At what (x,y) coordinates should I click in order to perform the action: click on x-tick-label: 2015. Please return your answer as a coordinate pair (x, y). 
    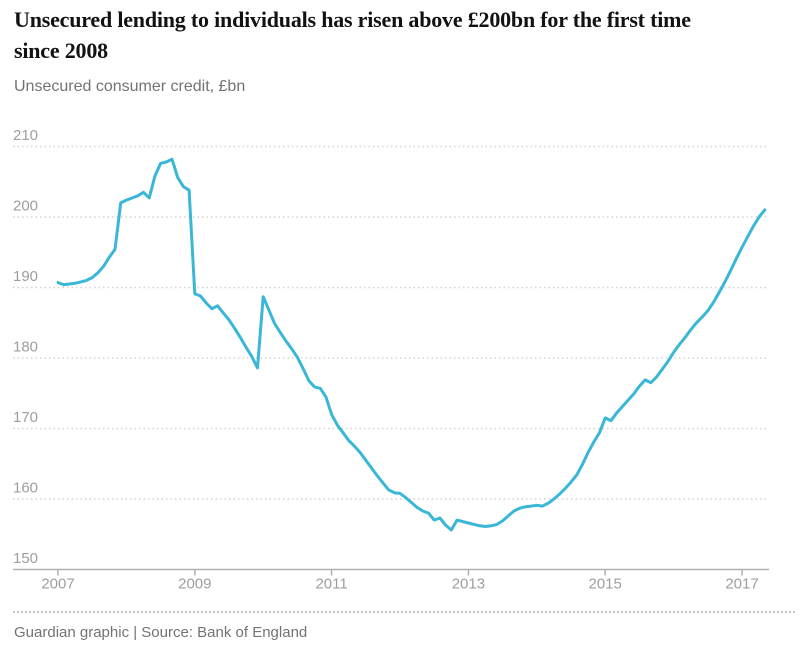
    Looking at the image, I should click on (605, 584).